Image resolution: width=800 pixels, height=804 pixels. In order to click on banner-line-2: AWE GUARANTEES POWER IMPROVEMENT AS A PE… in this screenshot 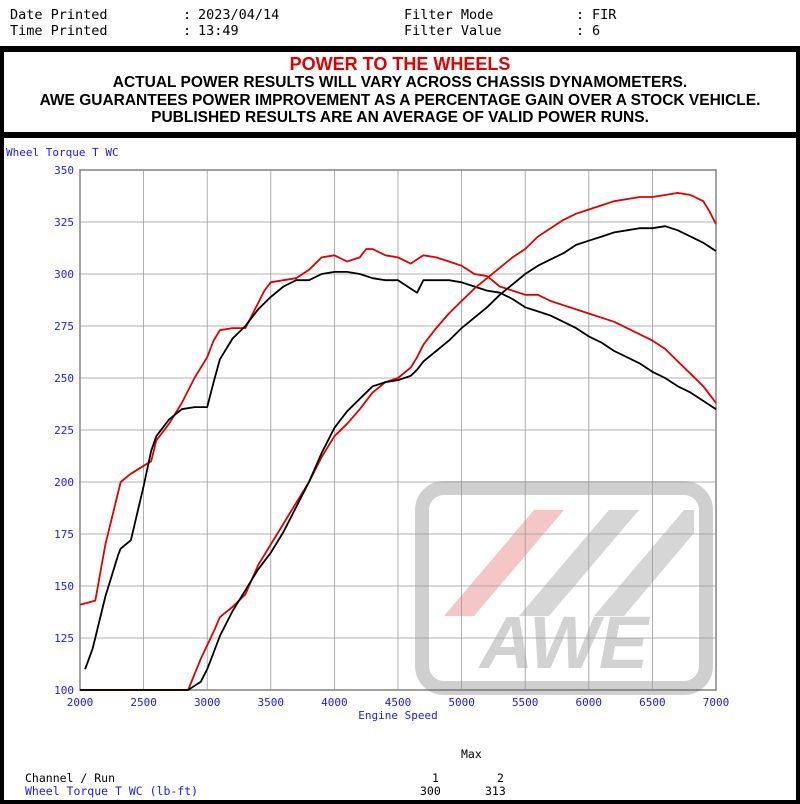, I will do `click(400, 100)`.